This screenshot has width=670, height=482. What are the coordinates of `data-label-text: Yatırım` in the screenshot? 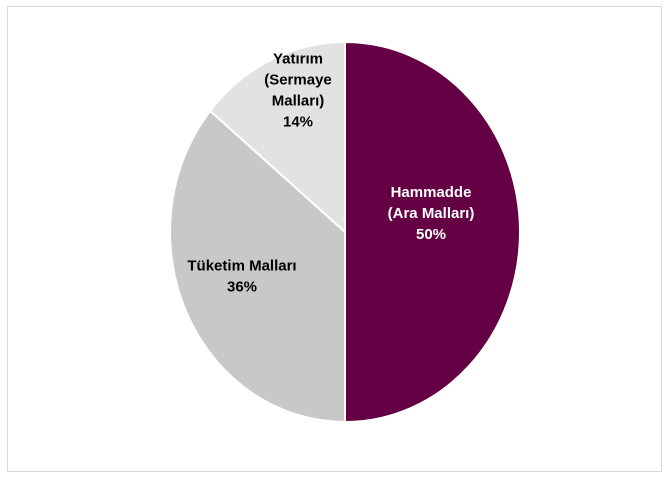 It's located at (298, 58).